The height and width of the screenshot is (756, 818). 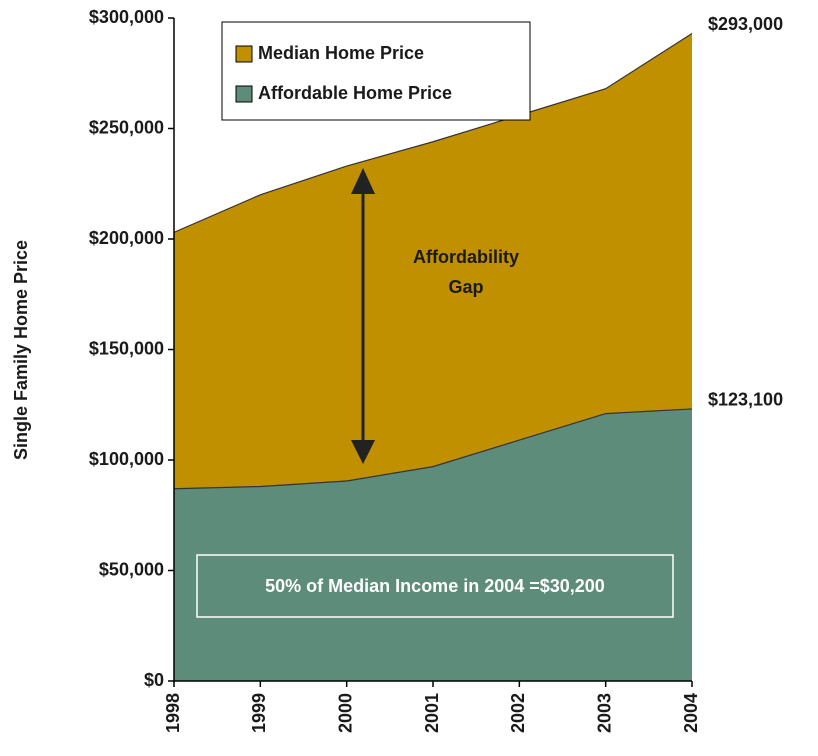 I want to click on x-tick-label: 2000, so click(x=345, y=713).